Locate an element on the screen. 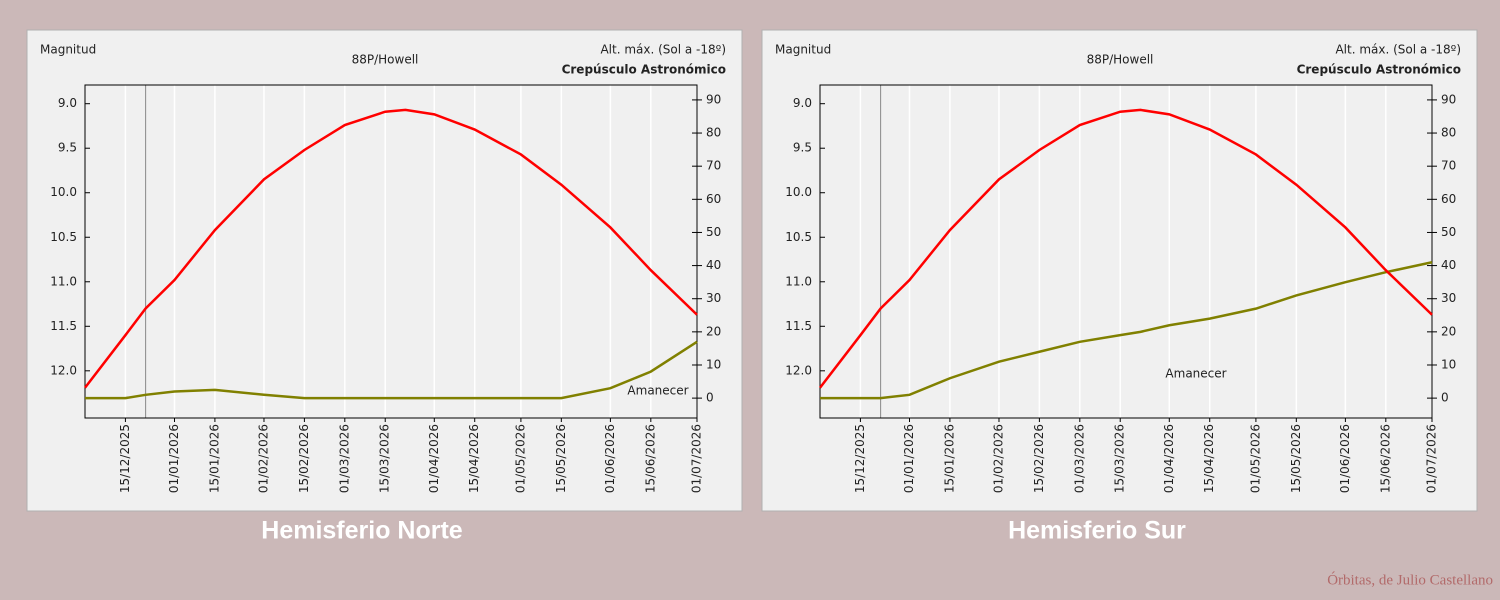 This screenshot has height=600, width=1500. caption: Hemisferio Norte is located at coordinates (362, 531).